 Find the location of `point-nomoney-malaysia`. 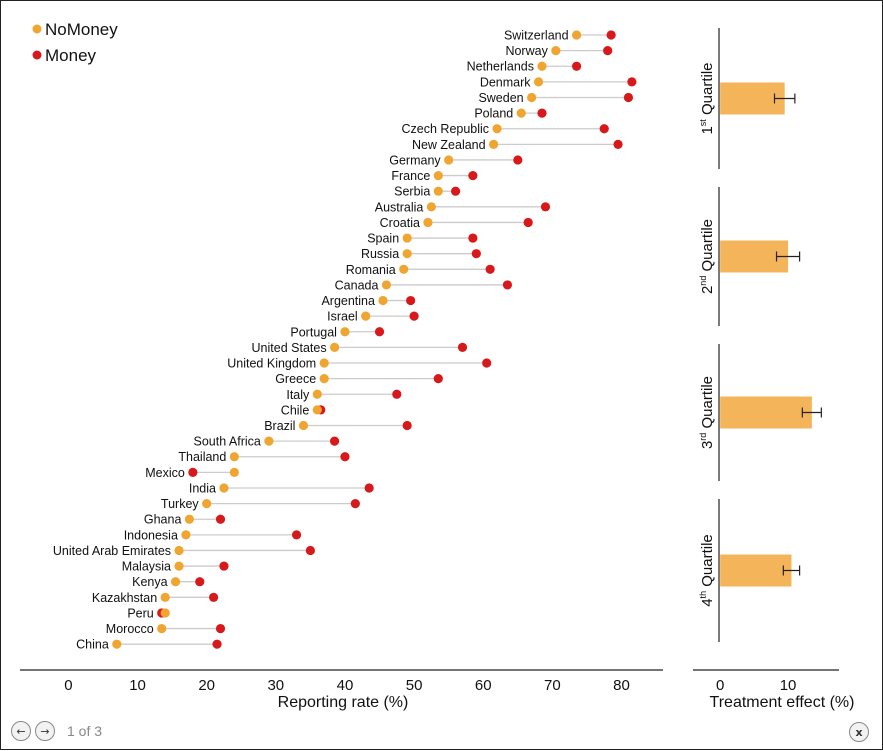

point-nomoney-malaysia is located at coordinates (179, 566).